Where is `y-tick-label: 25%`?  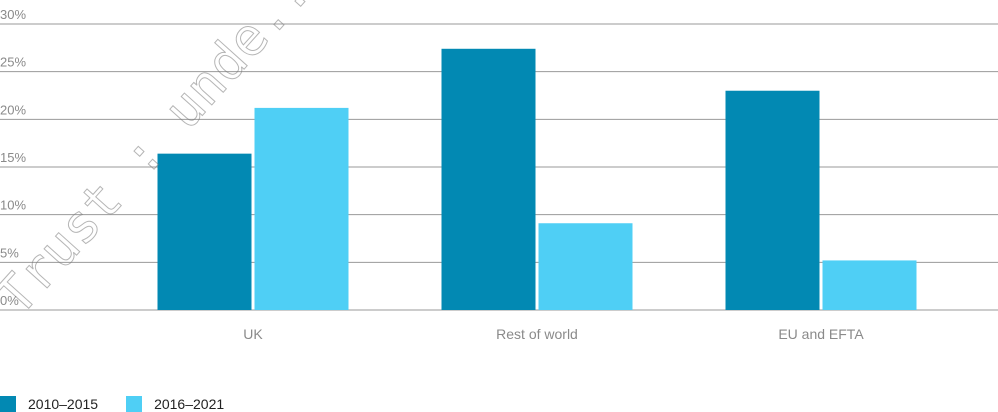 y-tick-label: 25% is located at coordinates (13, 62).